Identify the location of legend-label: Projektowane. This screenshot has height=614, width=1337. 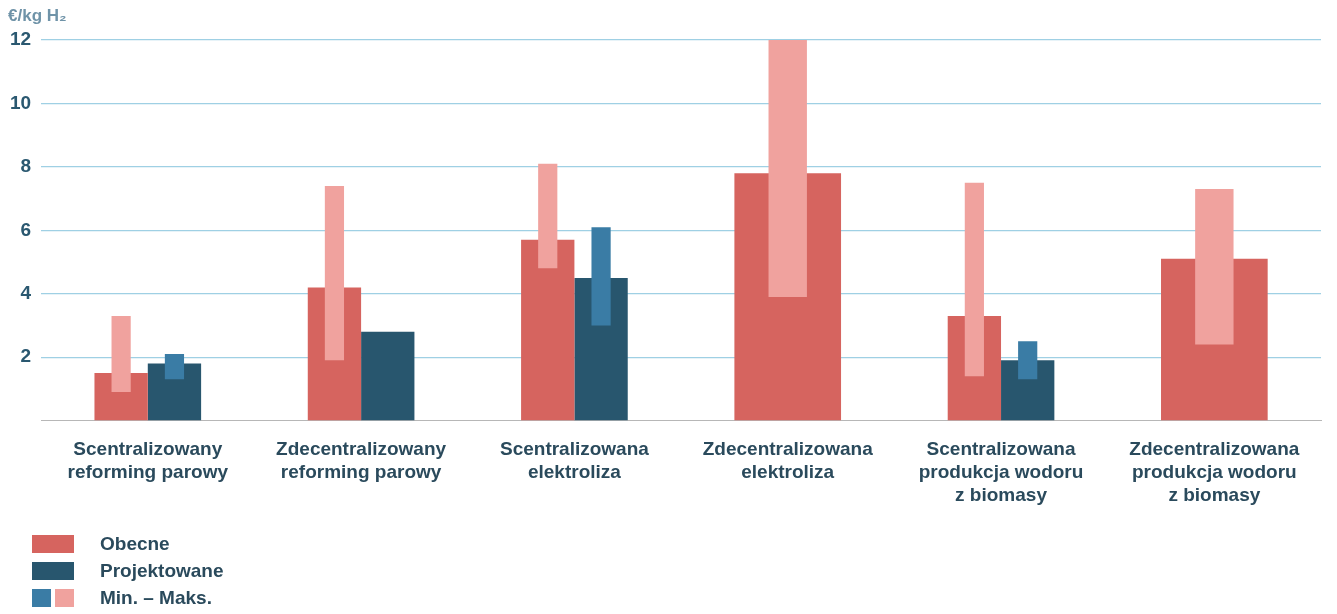
(162, 570).